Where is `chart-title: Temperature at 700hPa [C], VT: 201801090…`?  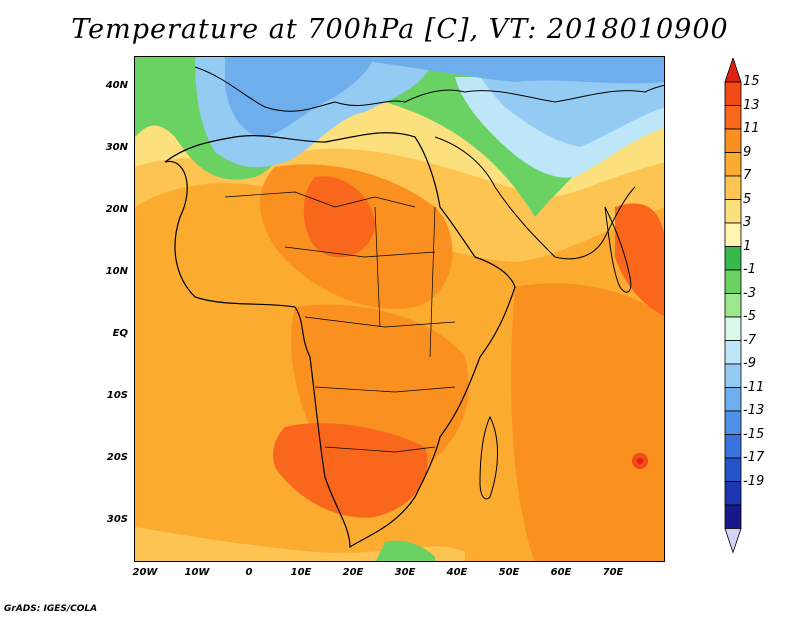
chart-title: Temperature at 700hPa [C], VT: 201801090… is located at coordinates (400, 29).